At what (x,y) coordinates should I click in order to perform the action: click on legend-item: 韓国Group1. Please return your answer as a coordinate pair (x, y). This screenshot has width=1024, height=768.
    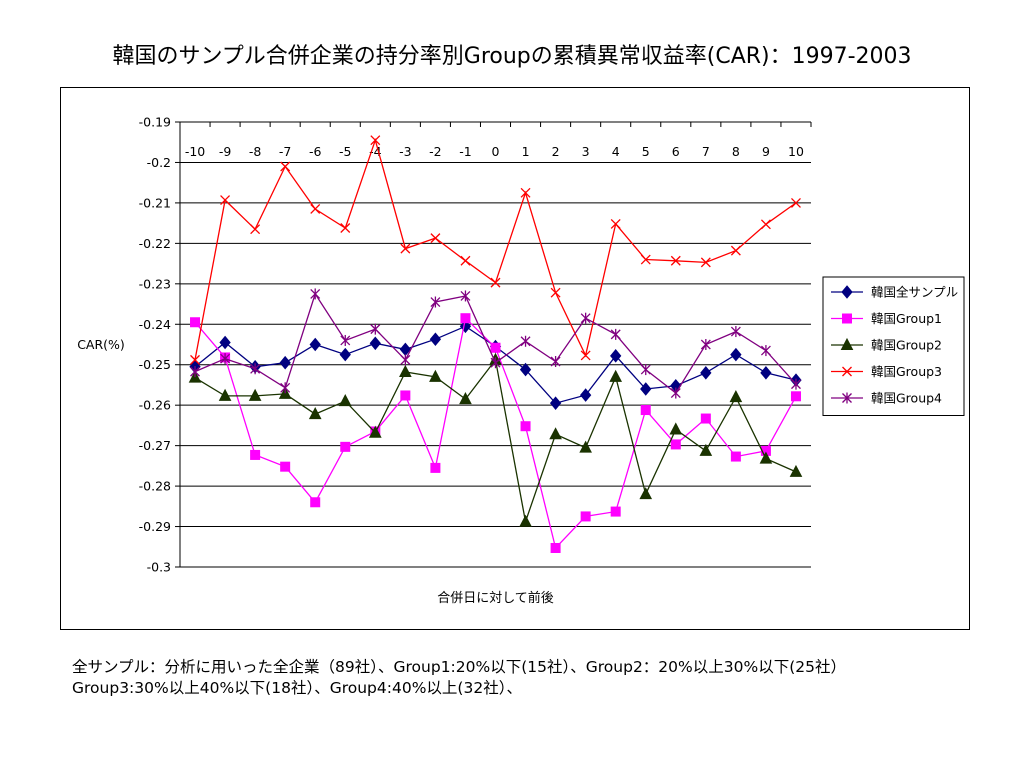
    Looking at the image, I should click on (886, 318).